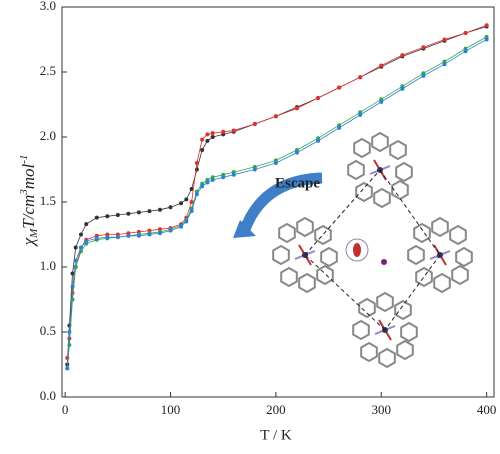 The image size is (500, 454). What do you see at coordinates (48, 330) in the screenshot?
I see `y-tick-label: 0.5` at bounding box center [48, 330].